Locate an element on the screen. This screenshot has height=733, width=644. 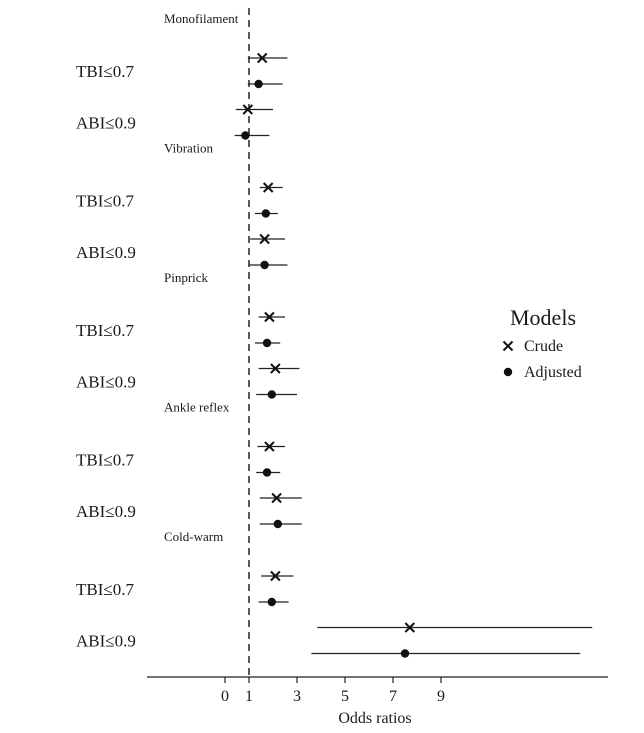
legend-label: Crude is located at coordinates (543, 346).